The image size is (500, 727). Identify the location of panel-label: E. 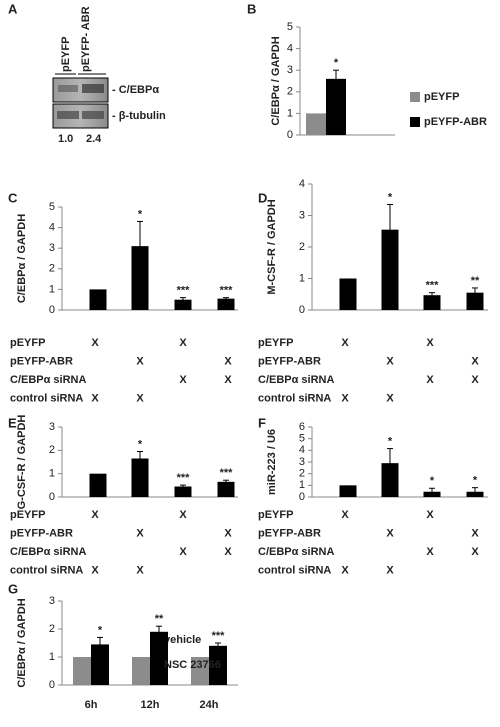
(12, 422).